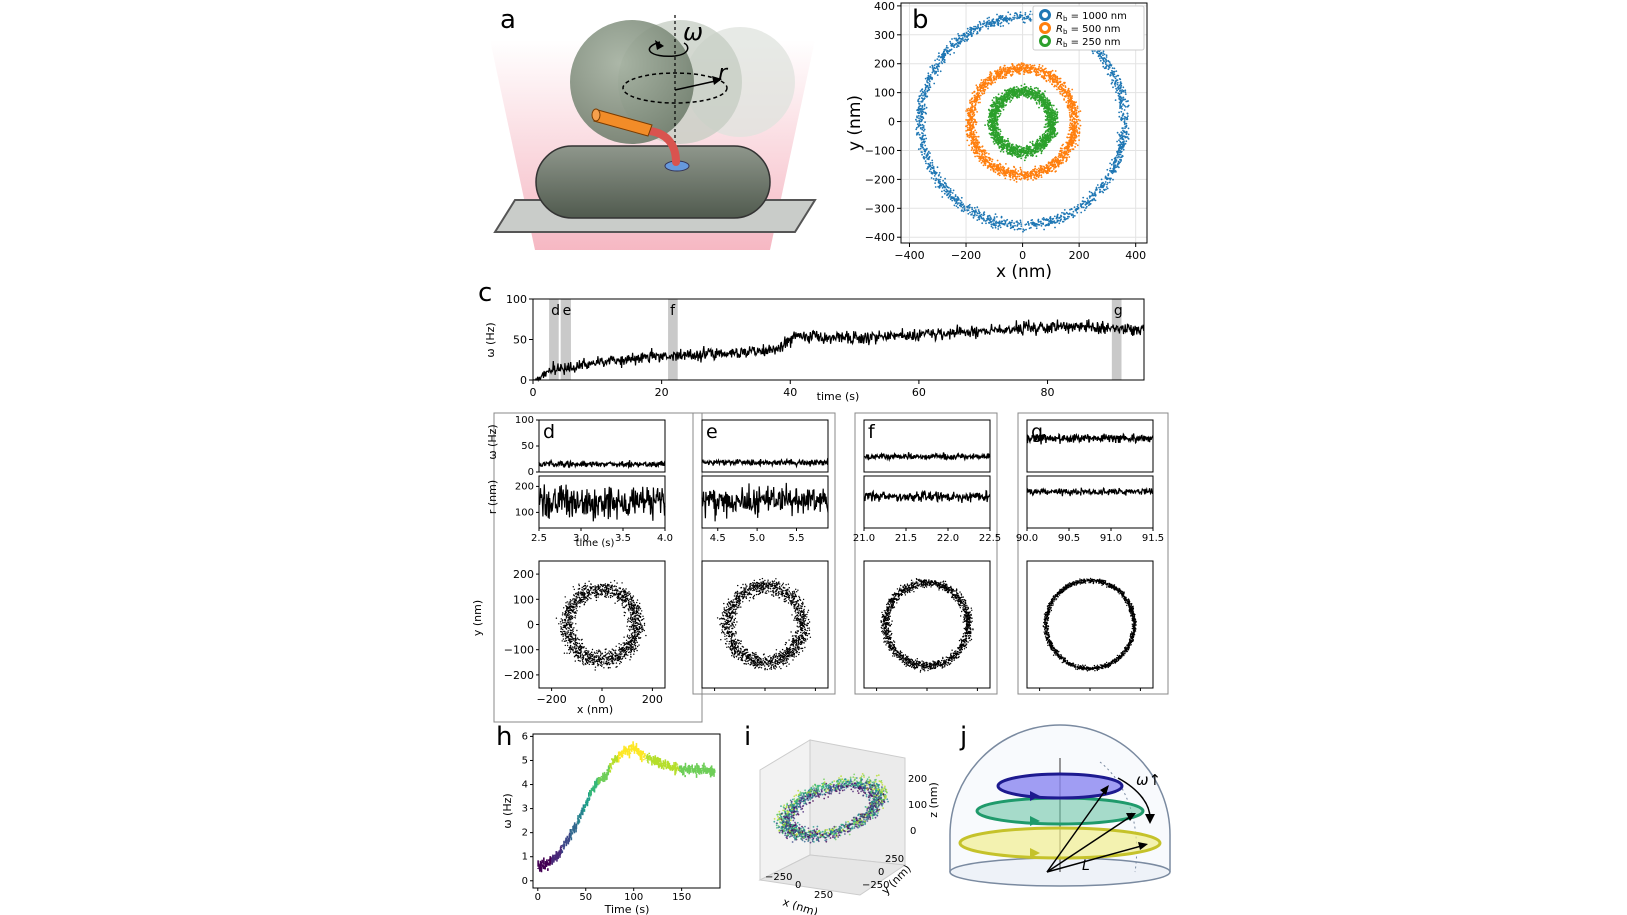 This screenshot has height=915, width=1627. What do you see at coordinates (653, 127) in the screenshot?
I see `panel-a-schematic: ω r a` at bounding box center [653, 127].